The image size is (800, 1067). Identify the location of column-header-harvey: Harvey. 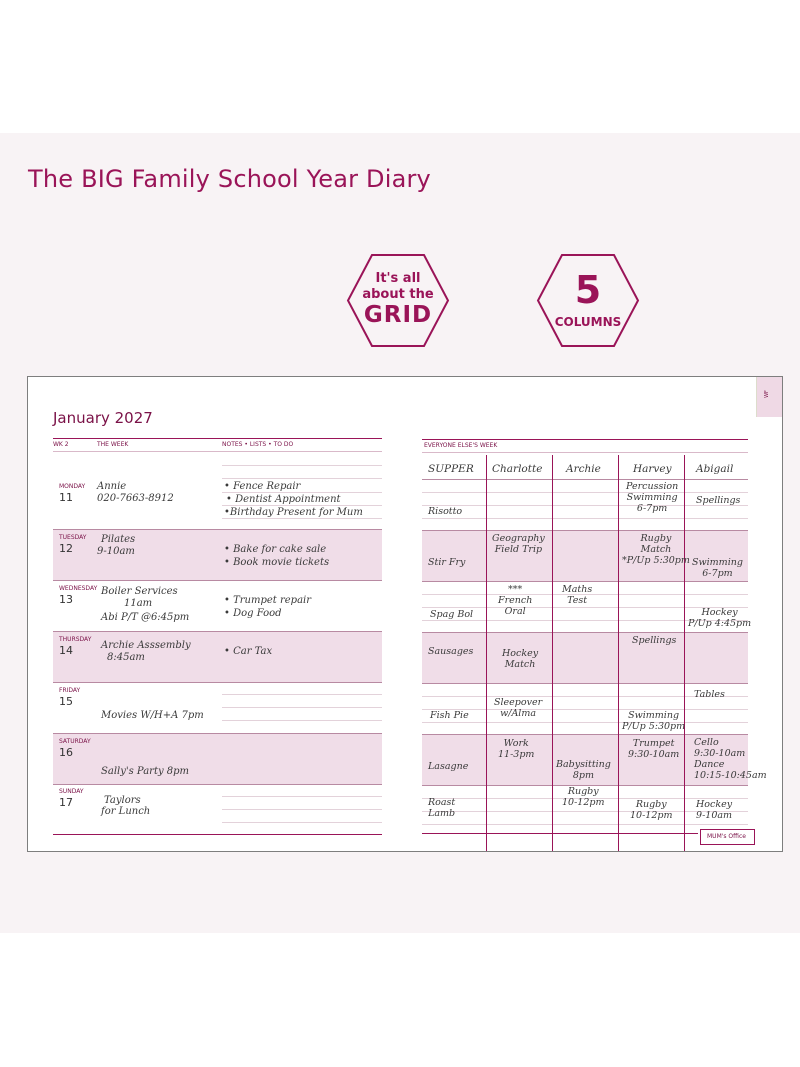
(652, 469).